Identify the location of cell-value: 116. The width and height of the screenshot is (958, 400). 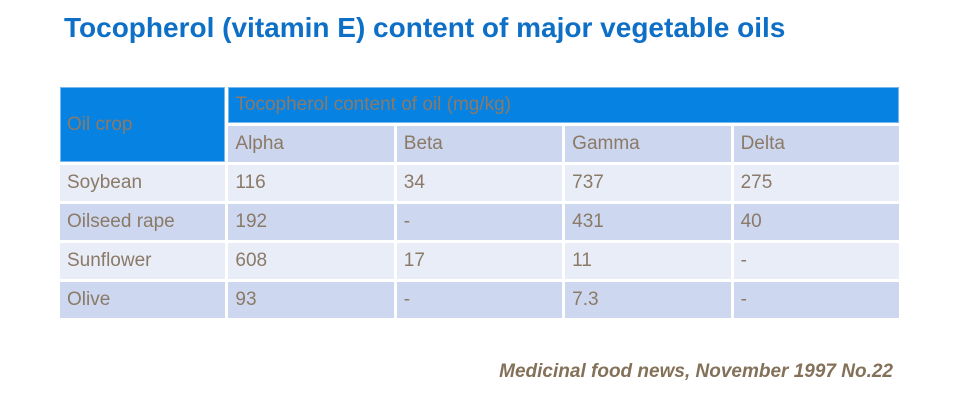
(311, 183).